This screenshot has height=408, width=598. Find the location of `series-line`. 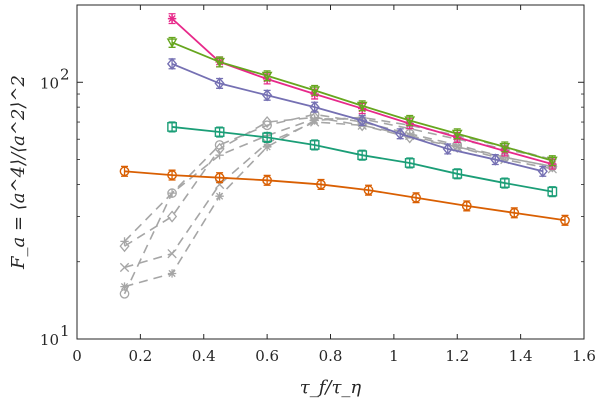

series-line is located at coordinates (345, 196).